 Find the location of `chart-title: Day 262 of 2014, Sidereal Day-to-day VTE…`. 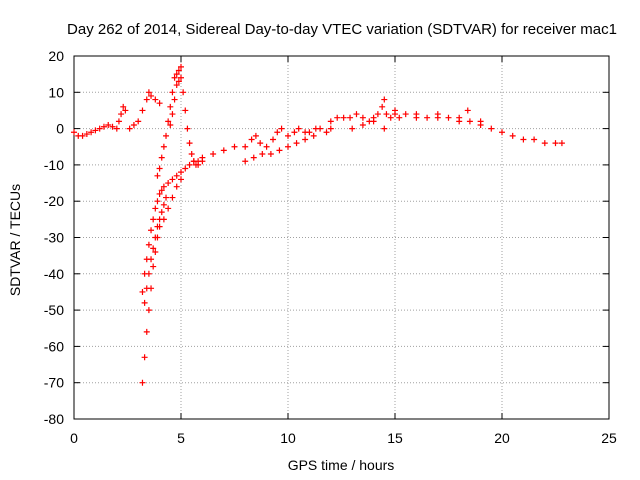

chart-title: Day 262 of 2014, Sidereal Day-to-day VTE… is located at coordinates (342, 29).